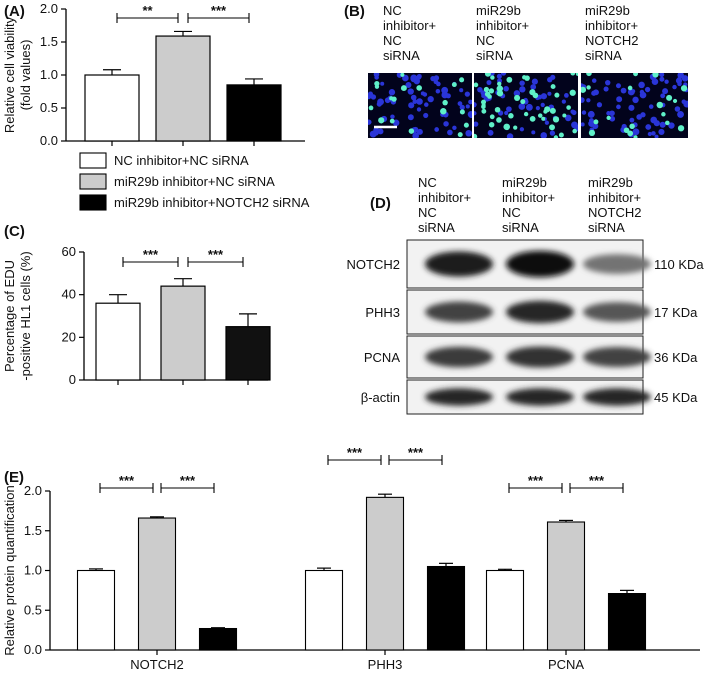 This screenshot has height=674, width=709. What do you see at coordinates (494, 55) in the screenshot?
I see `b-group-label: siRNA` at bounding box center [494, 55].